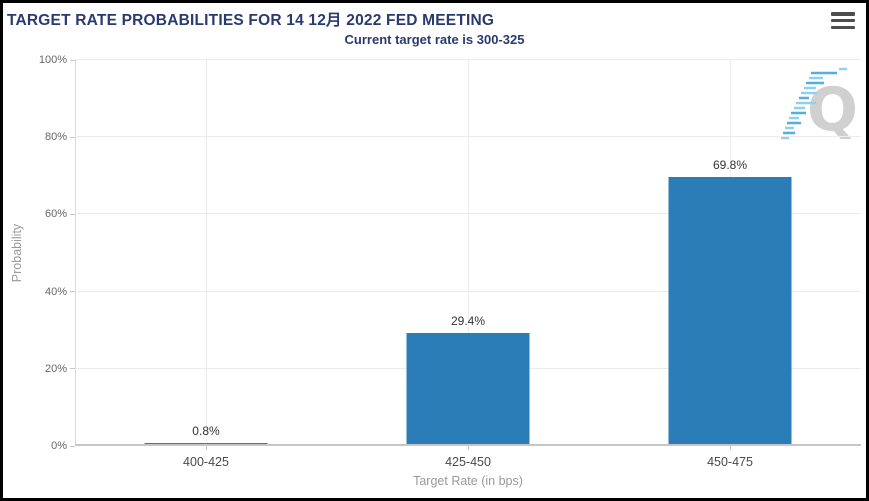  I want to click on bar-value-label: 29.4%, so click(468, 320).